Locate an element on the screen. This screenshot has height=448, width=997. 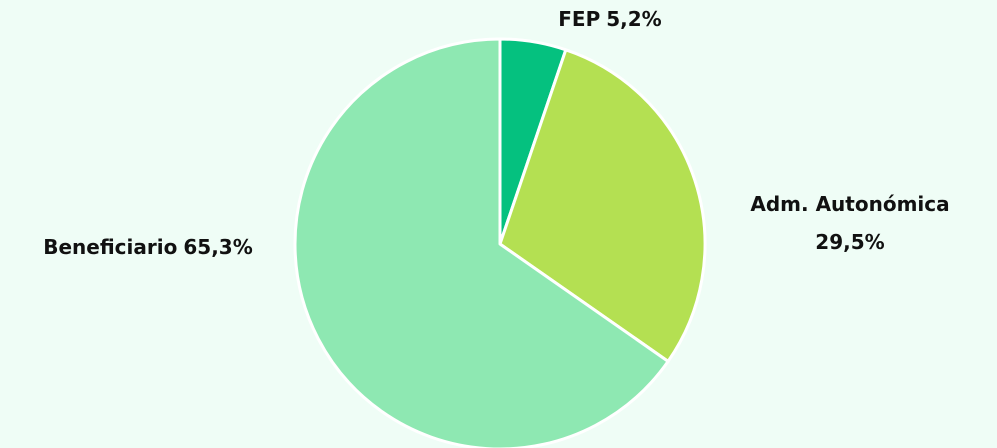
value-label: 29,5% is located at coordinates (849, 242).